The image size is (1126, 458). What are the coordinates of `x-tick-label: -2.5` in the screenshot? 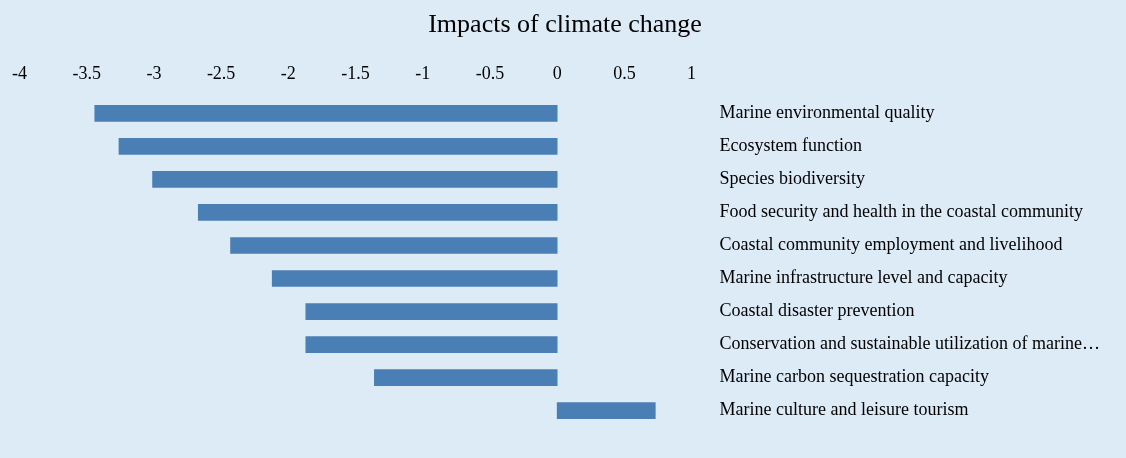 It's located at (221, 72).